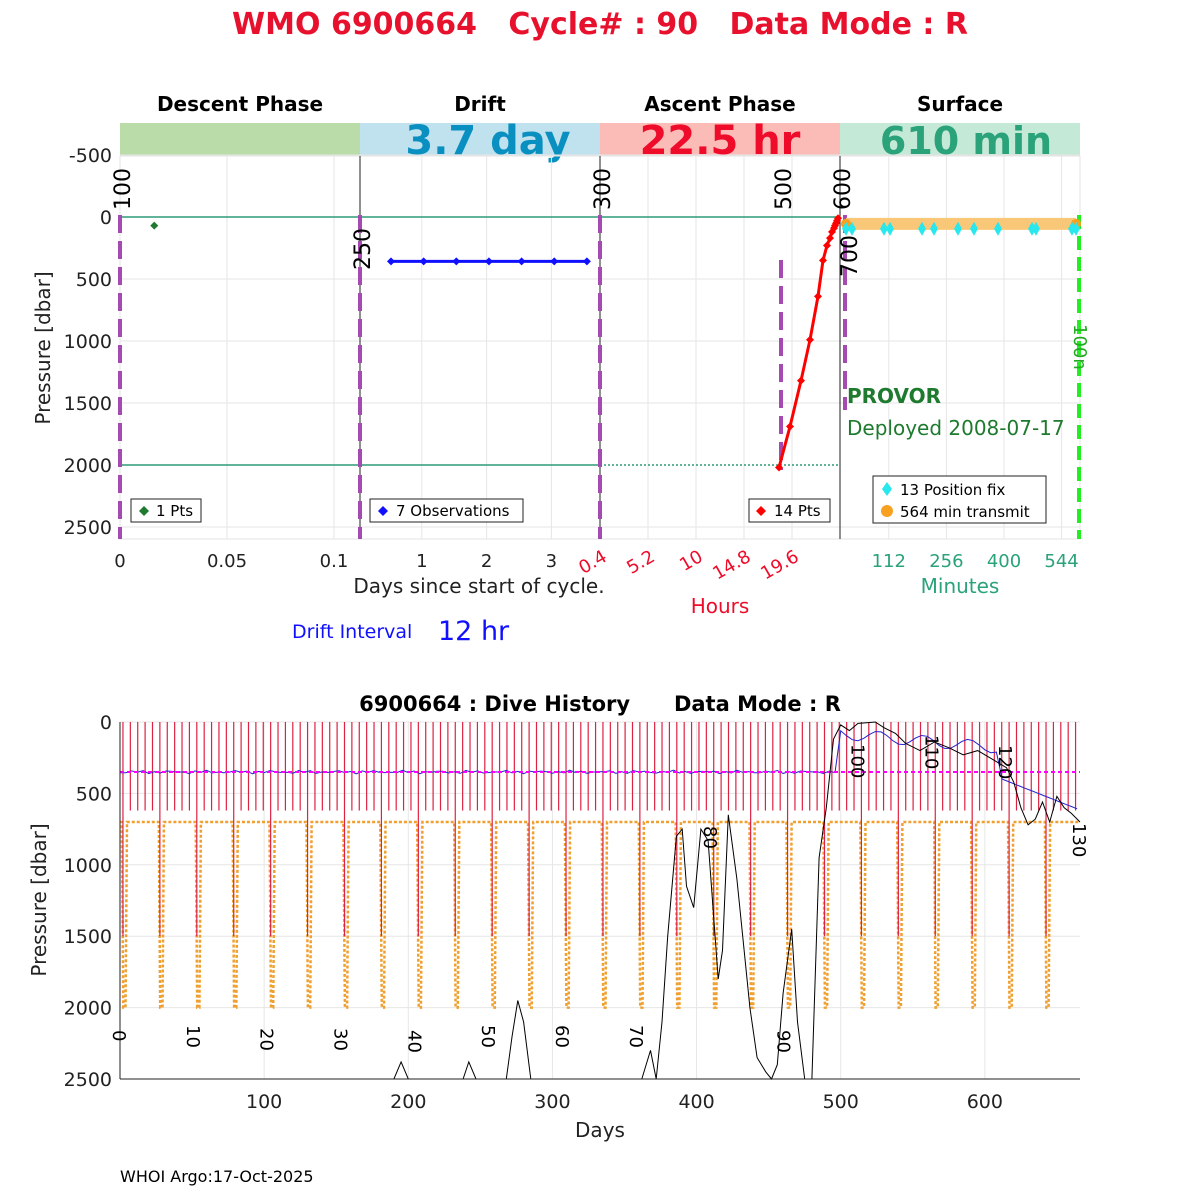 Image resolution: width=1200 pixels, height=1200 pixels. Describe the element at coordinates (761, 511) in the screenshot. I see `legend-ascent-marker` at that location.